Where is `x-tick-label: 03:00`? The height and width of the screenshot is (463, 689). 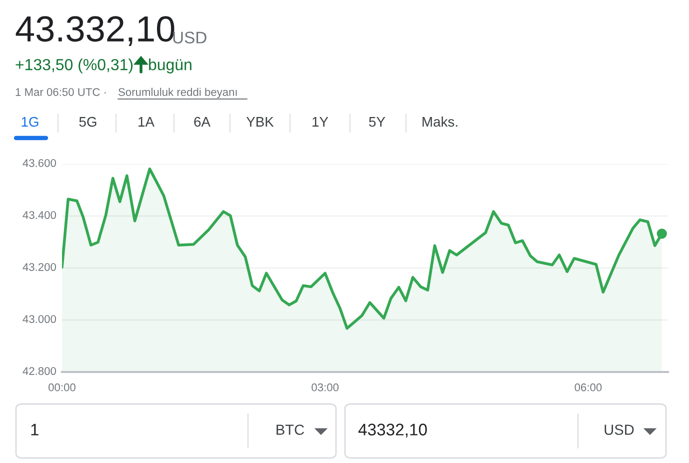 x-tick-label: 03:00 is located at coordinates (325, 387).